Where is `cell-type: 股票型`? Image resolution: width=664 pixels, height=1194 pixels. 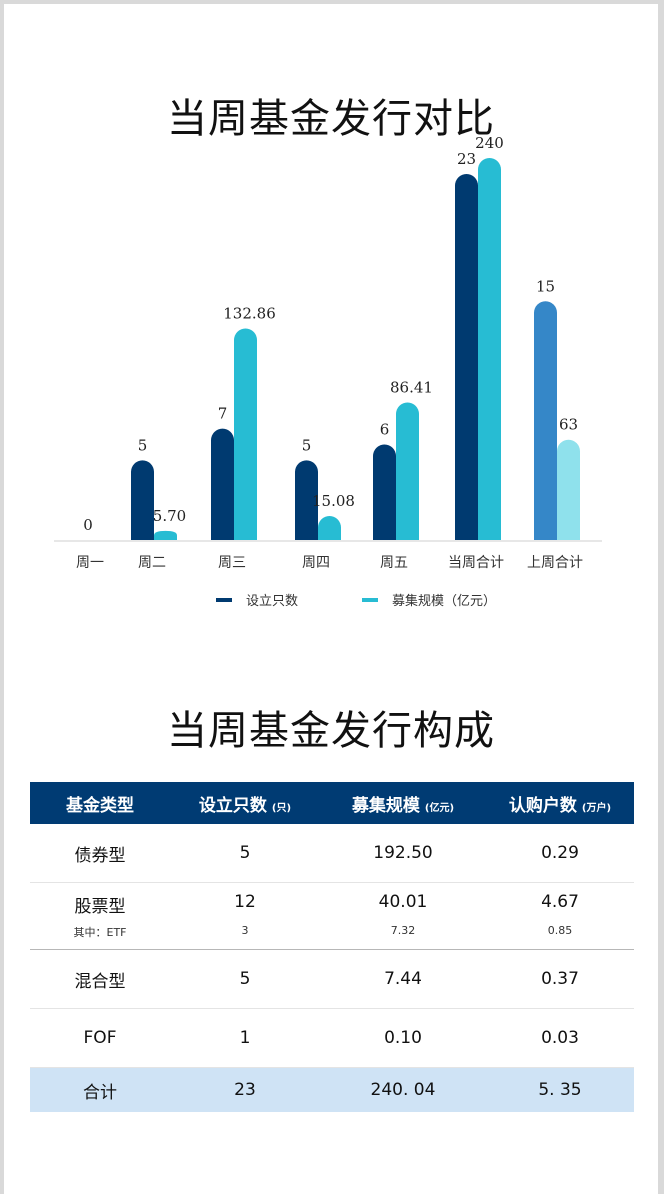
cell-type: 股票型 is located at coordinates (100, 907).